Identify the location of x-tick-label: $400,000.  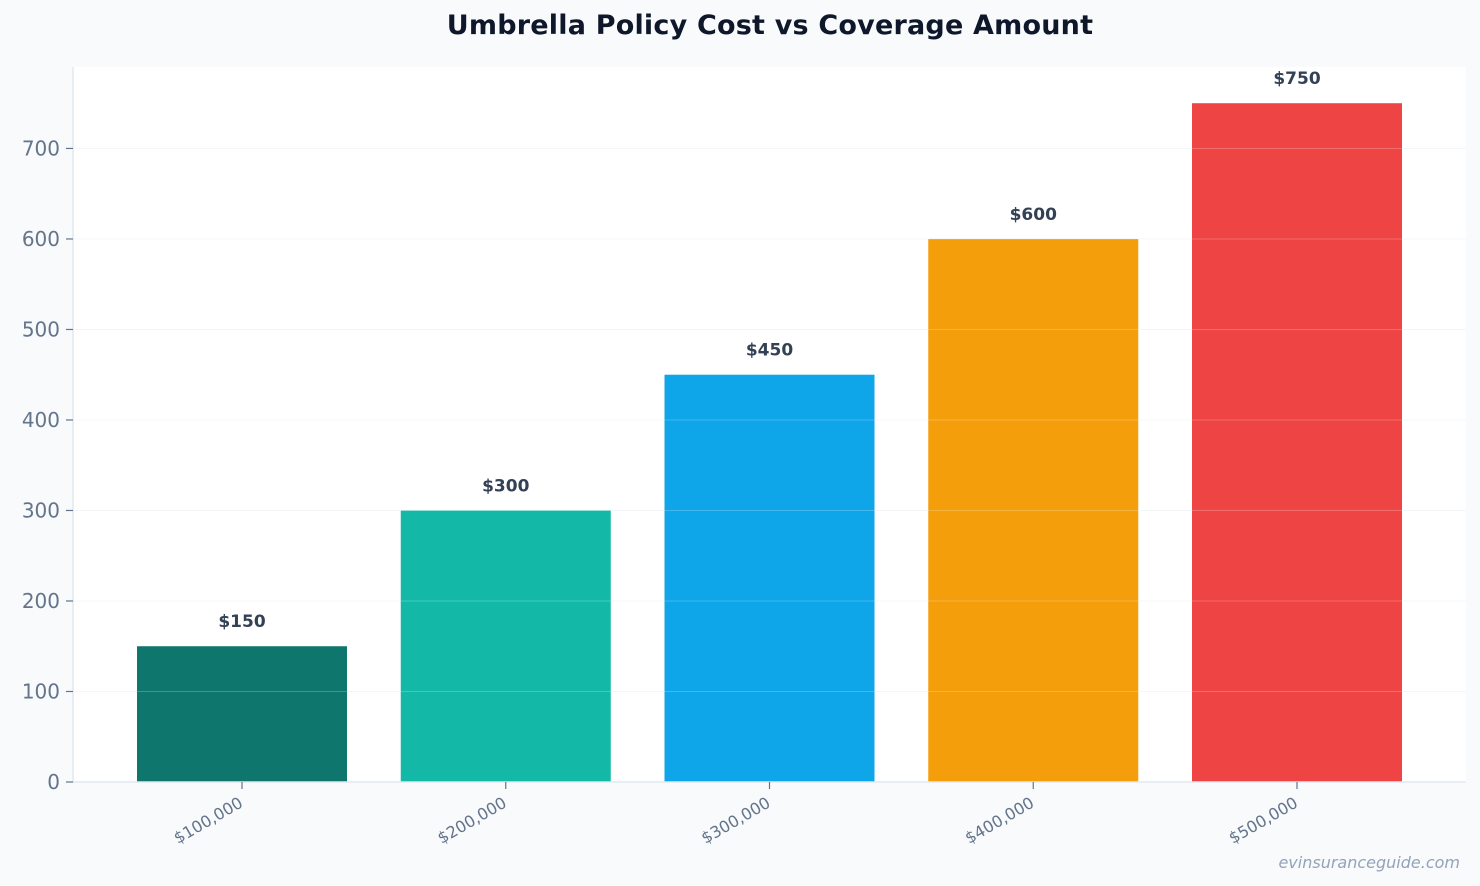
(1000, 820).